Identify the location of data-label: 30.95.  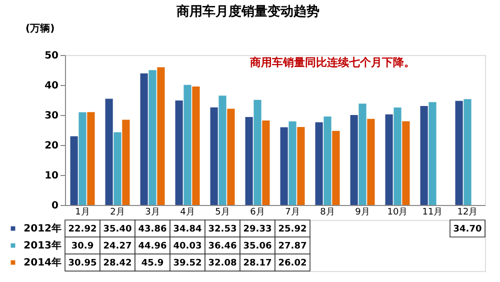
(82, 263).